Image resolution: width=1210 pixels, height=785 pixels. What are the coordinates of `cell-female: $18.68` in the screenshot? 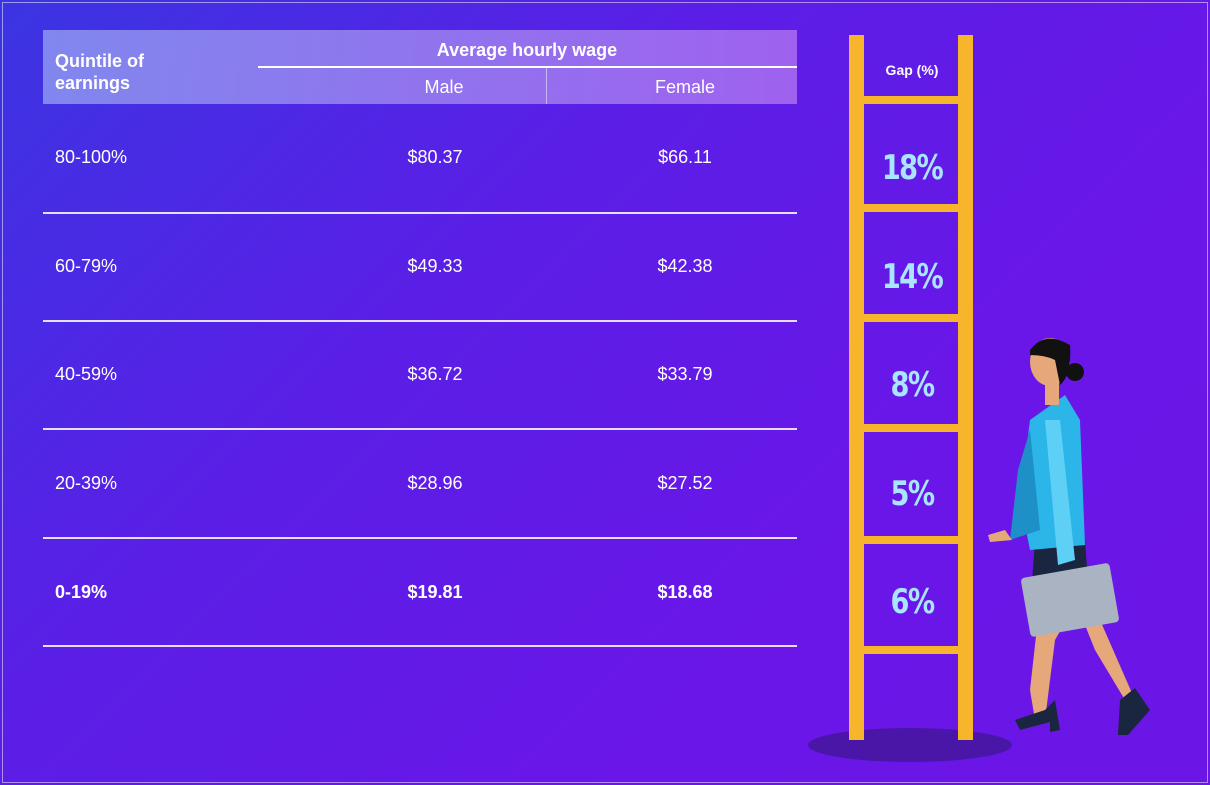 It's located at (685, 591).